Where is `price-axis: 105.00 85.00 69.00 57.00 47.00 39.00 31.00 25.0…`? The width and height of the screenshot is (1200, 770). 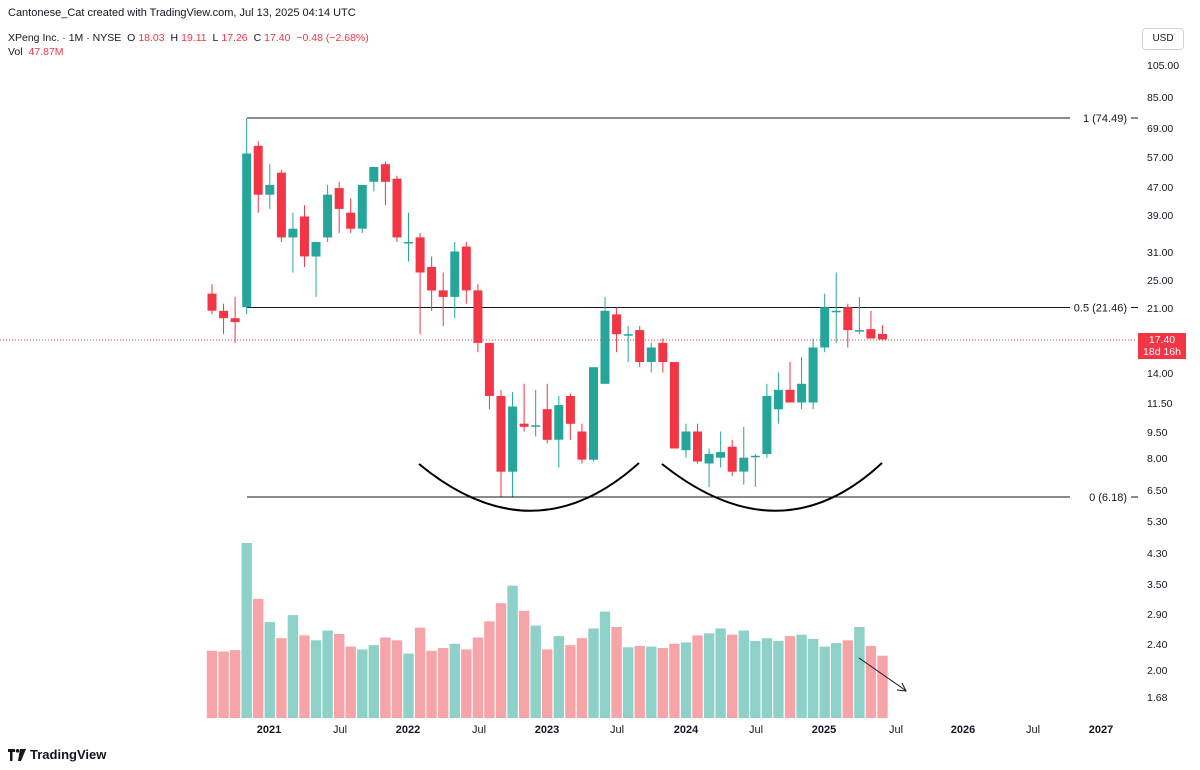 price-axis: 105.00 85.00 69.00 57.00 47.00 39.00 31.00 25.0… is located at coordinates (1163, 382).